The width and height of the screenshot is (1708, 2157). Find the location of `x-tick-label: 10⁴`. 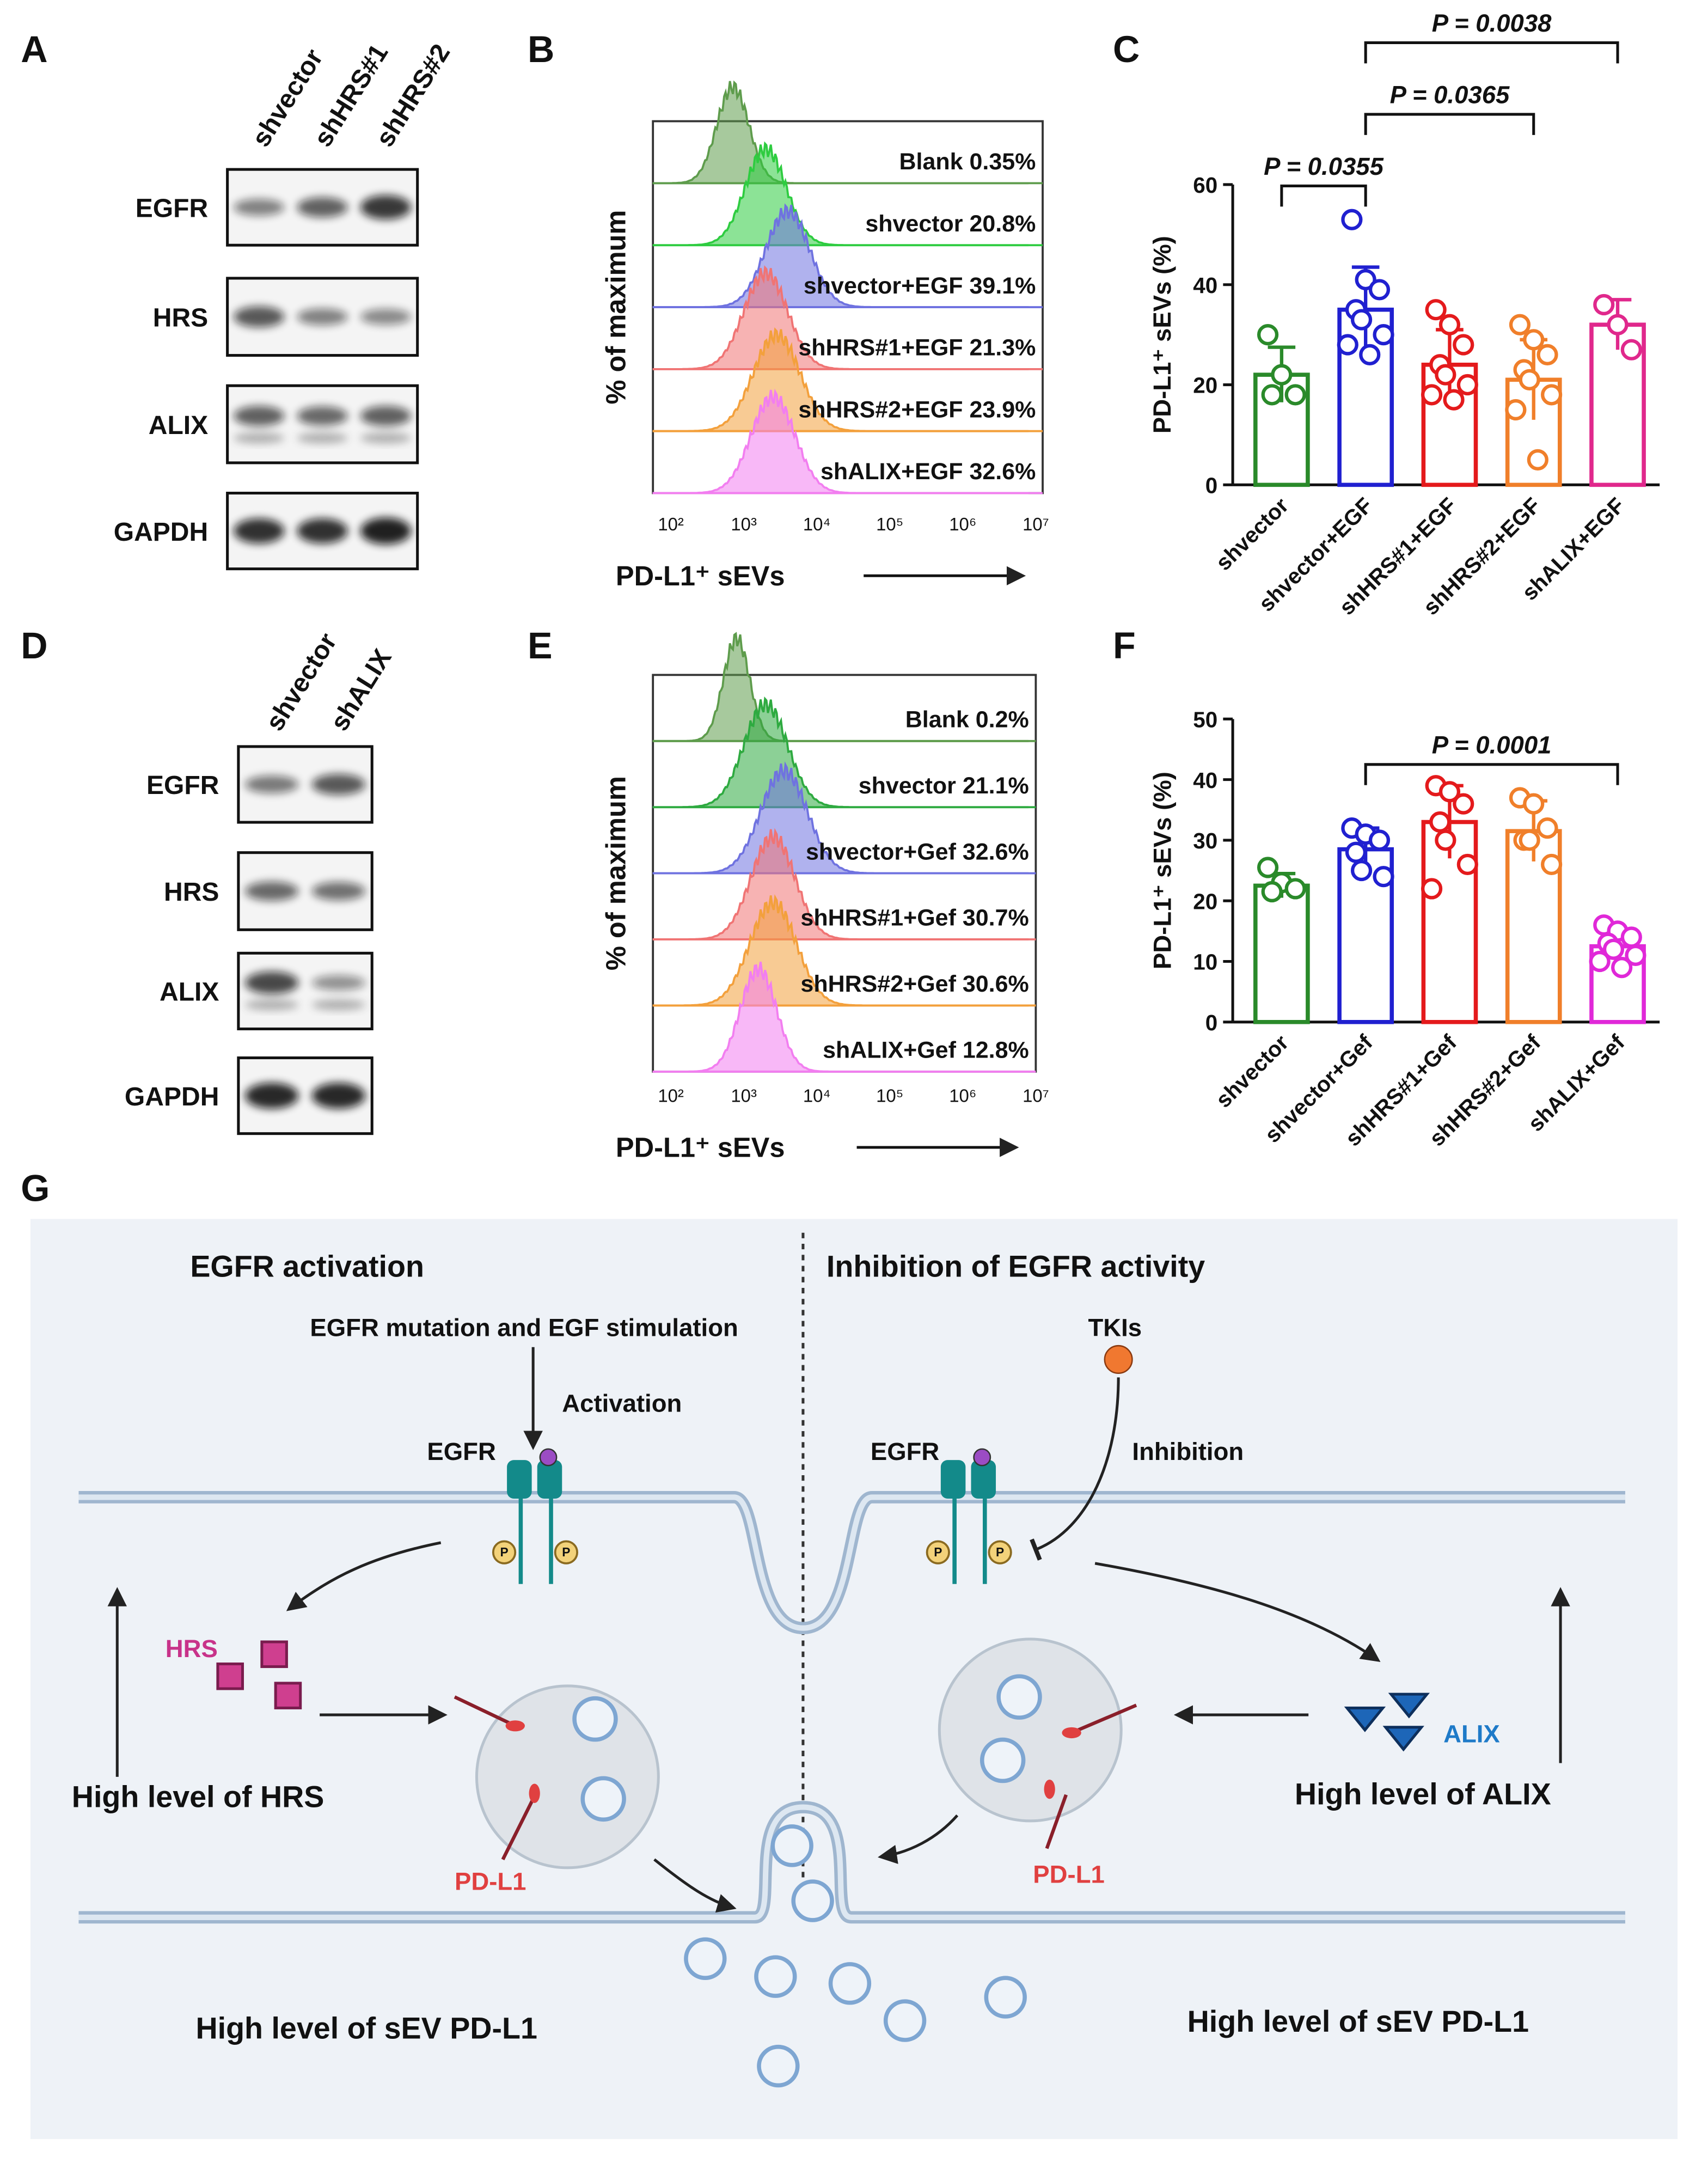

x-tick-label: 10⁴ is located at coordinates (817, 1095).